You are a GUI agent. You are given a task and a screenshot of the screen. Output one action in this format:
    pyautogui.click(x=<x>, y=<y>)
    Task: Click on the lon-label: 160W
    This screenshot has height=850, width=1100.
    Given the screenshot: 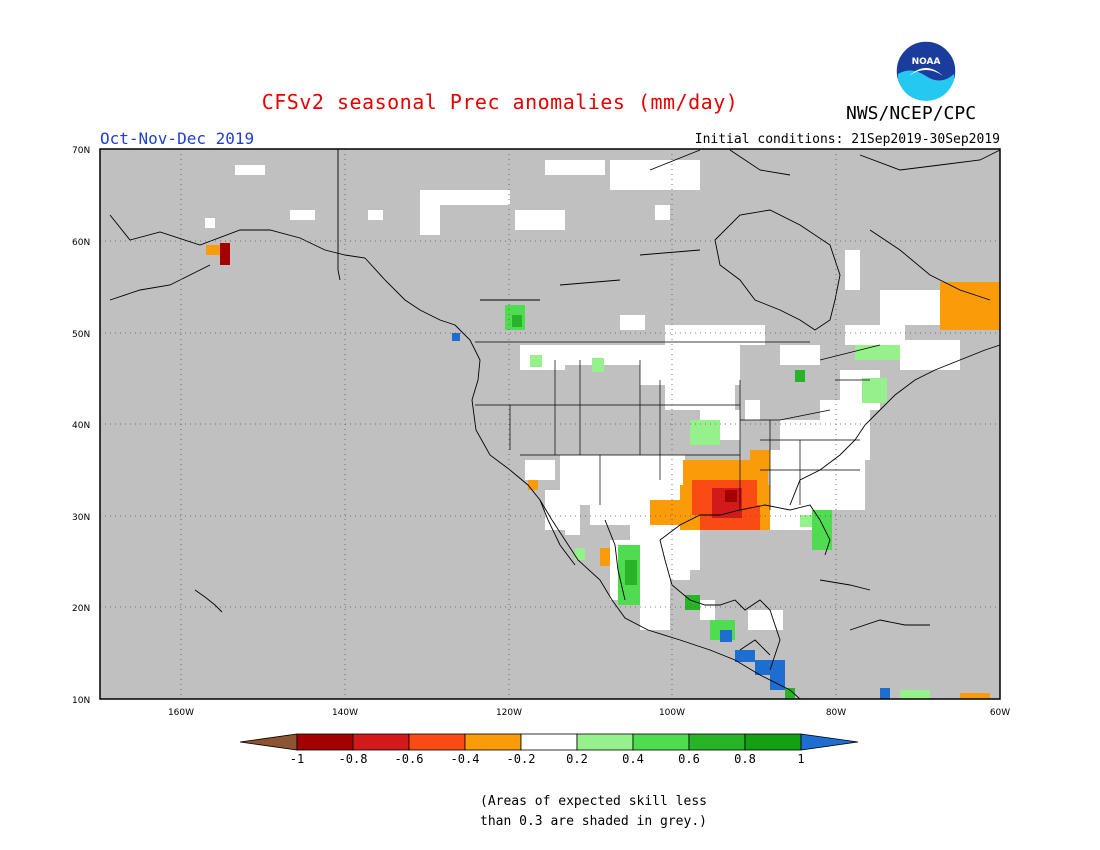 What is the action you would take?
    pyautogui.click(x=181, y=713)
    